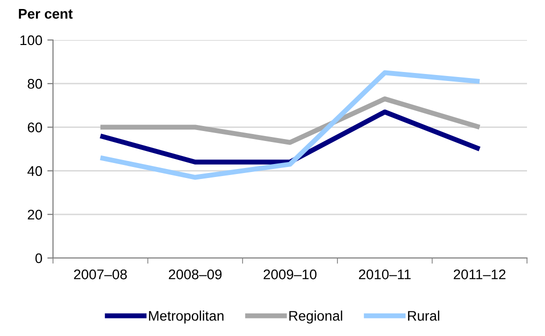 This screenshot has width=545, height=336. What do you see at coordinates (195, 274) in the screenshot?
I see `x-tick-label: 2008–09` at bounding box center [195, 274].